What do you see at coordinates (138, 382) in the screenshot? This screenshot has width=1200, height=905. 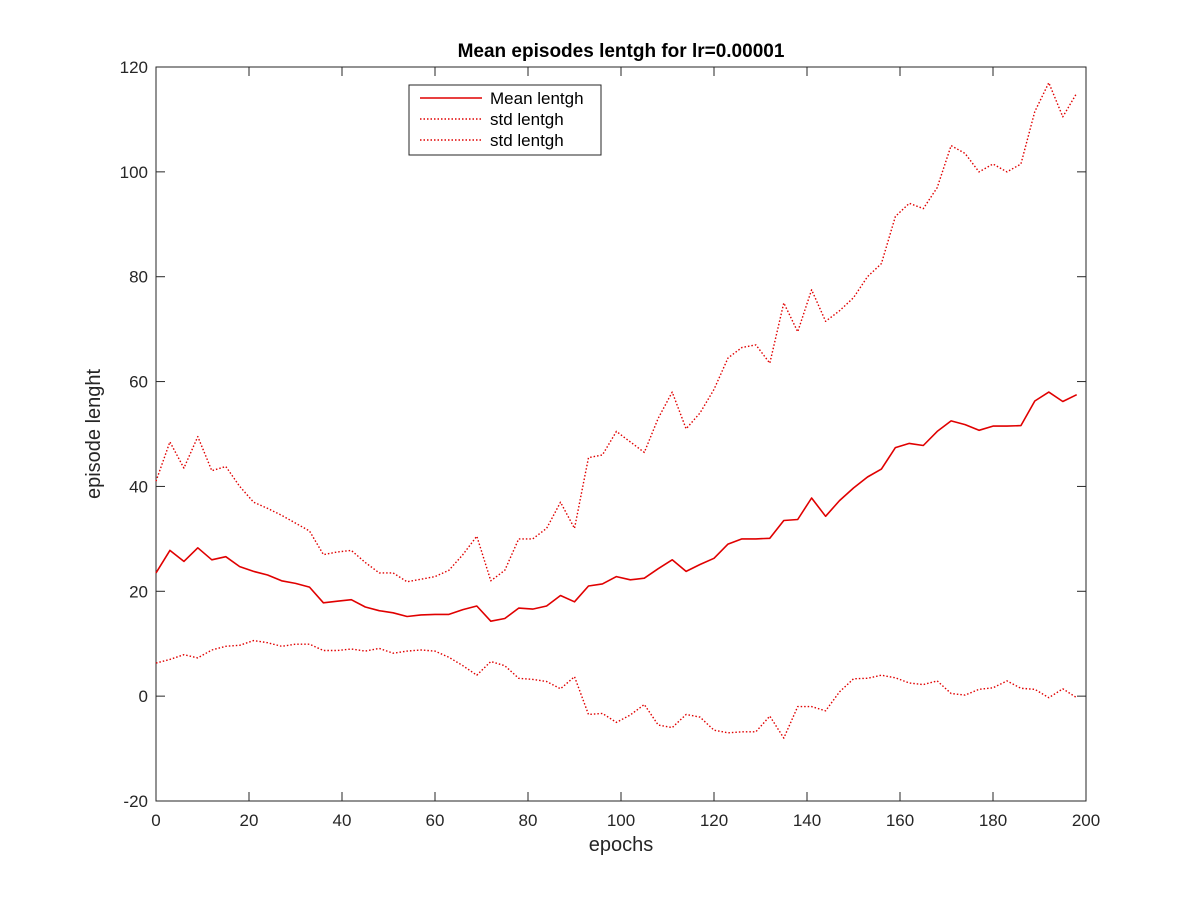 I see `y-tick-label: 60` at bounding box center [138, 382].